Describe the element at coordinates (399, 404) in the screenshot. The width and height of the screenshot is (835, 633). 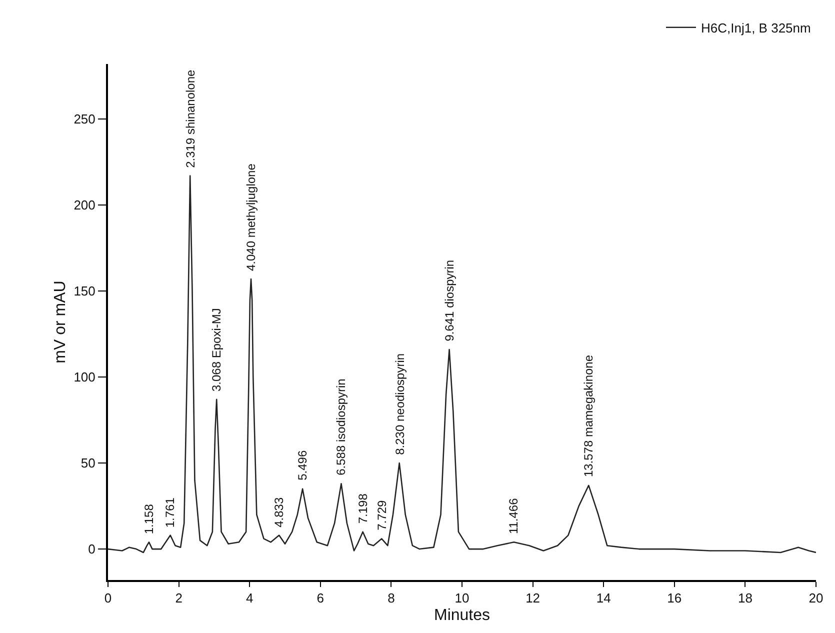
I see `annotation: 8.230 neodiospyrin` at that location.